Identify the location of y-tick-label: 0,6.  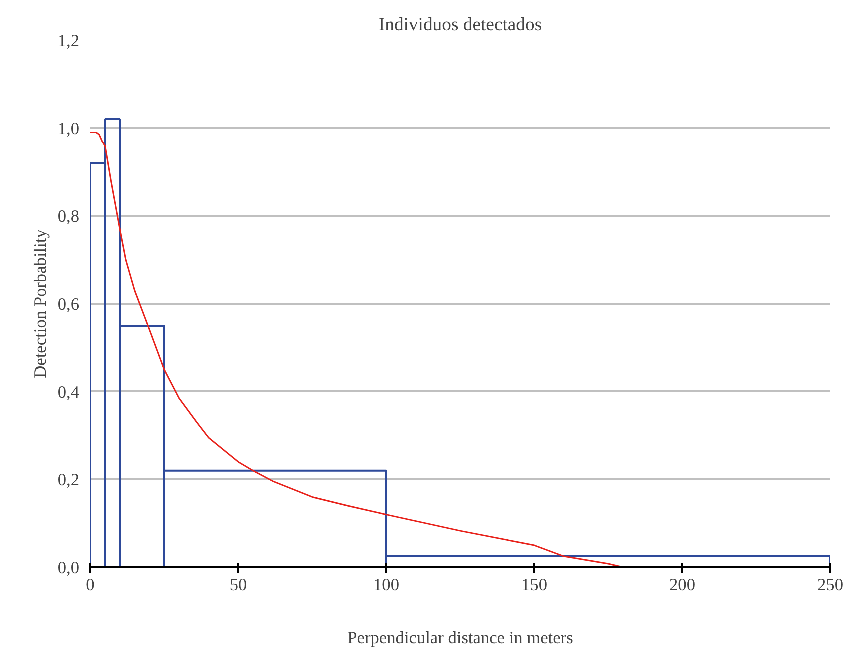
(69, 304).